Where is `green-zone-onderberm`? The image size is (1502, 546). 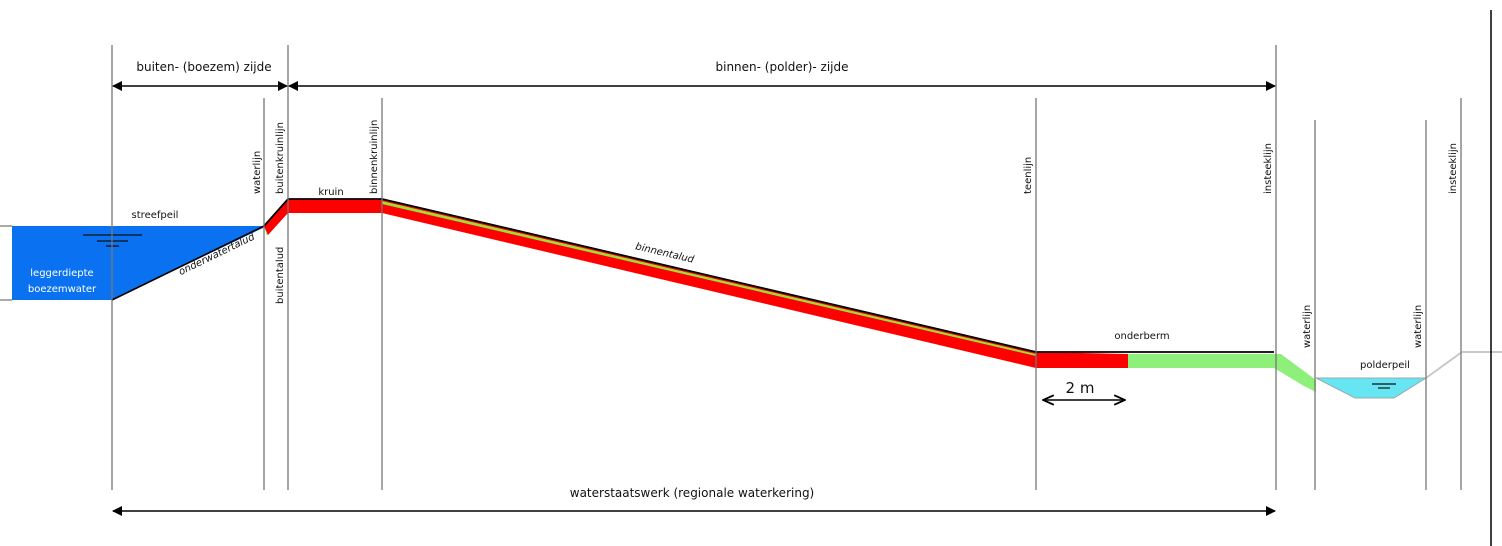
green-zone-onderberm is located at coordinates (1201, 361).